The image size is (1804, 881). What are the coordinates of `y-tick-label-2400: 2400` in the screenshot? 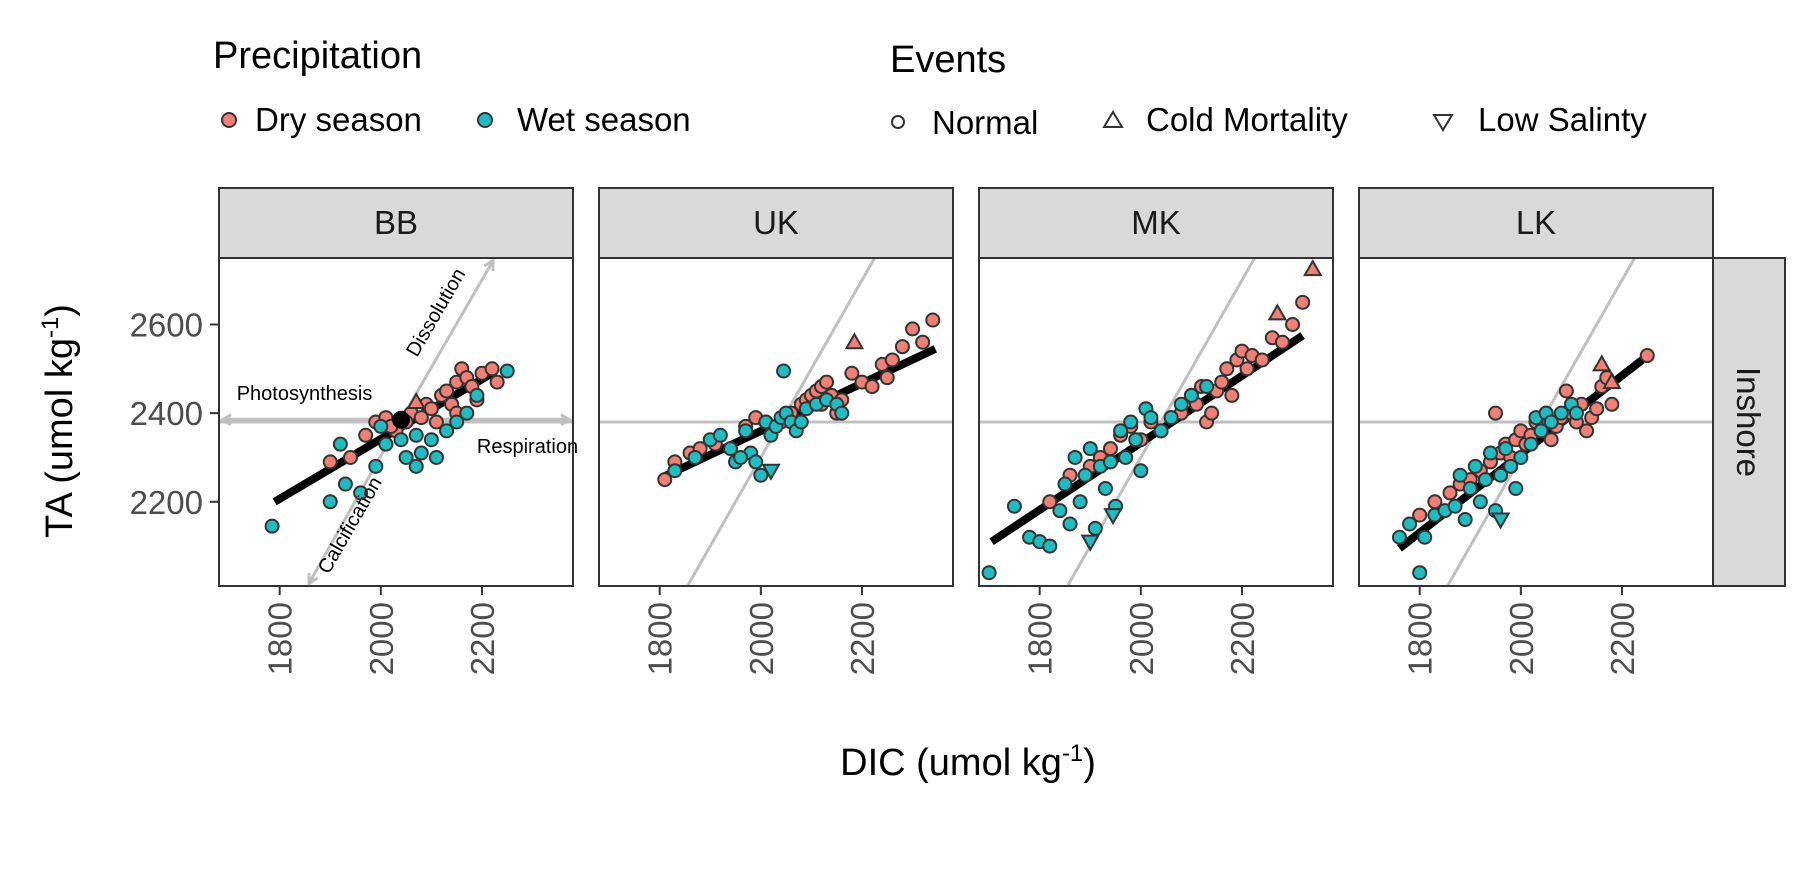 It's located at (166, 413).